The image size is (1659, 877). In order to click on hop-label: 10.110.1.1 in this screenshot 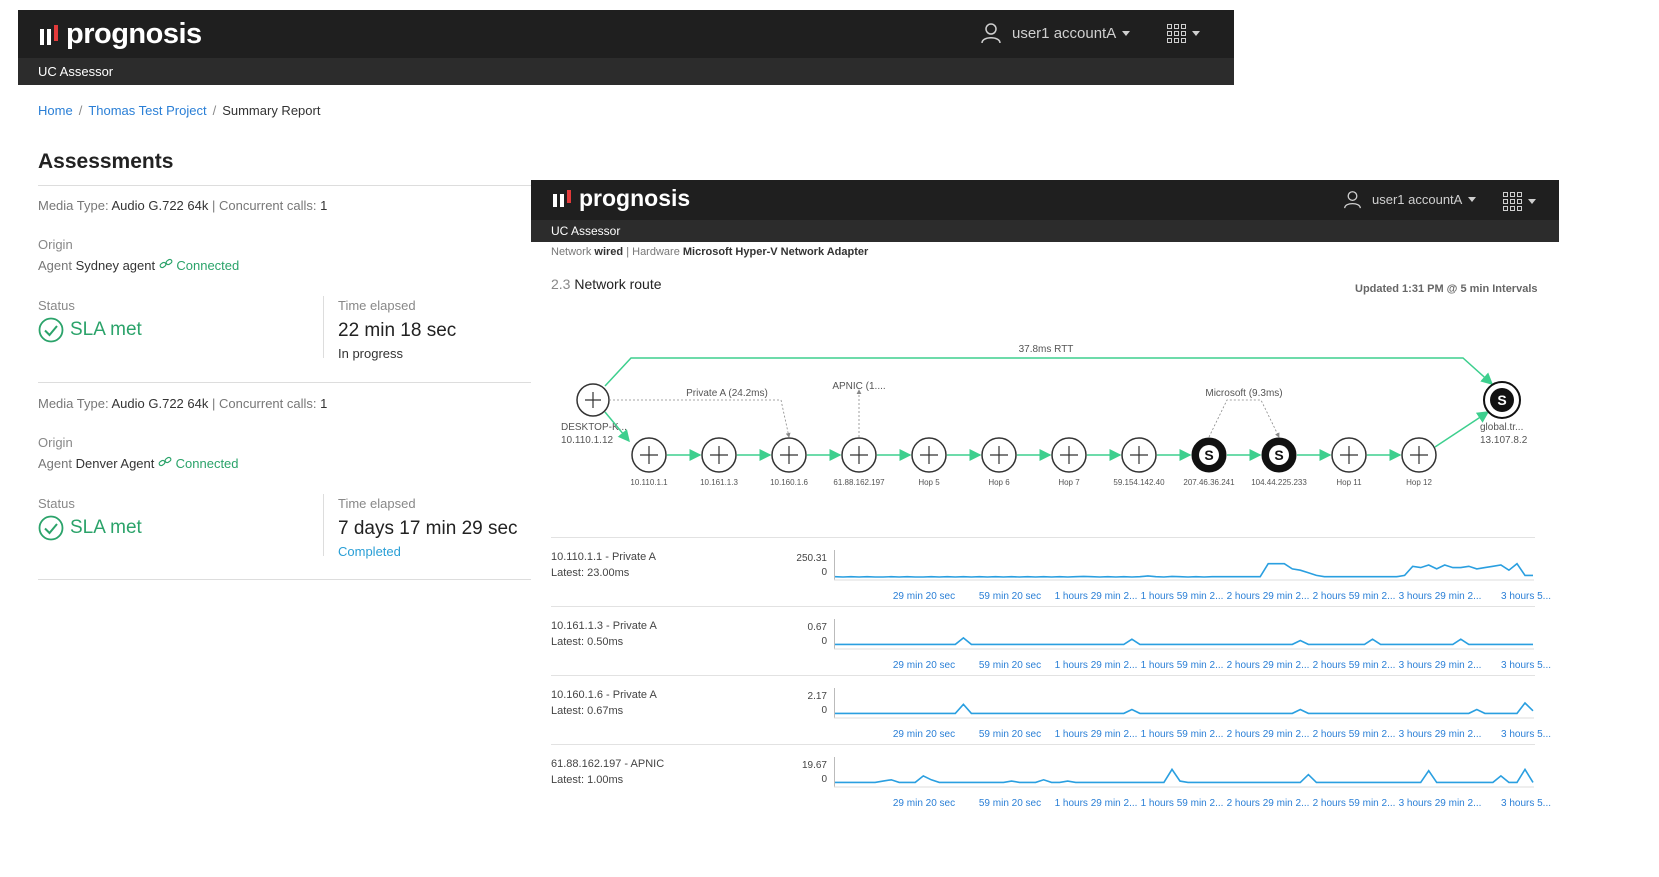, I will do `click(649, 482)`.